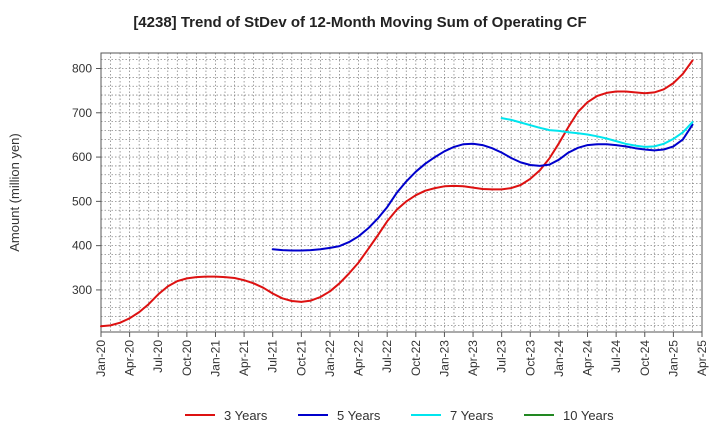  I want to click on x-tick-label: Apr-23, so click(473, 358).